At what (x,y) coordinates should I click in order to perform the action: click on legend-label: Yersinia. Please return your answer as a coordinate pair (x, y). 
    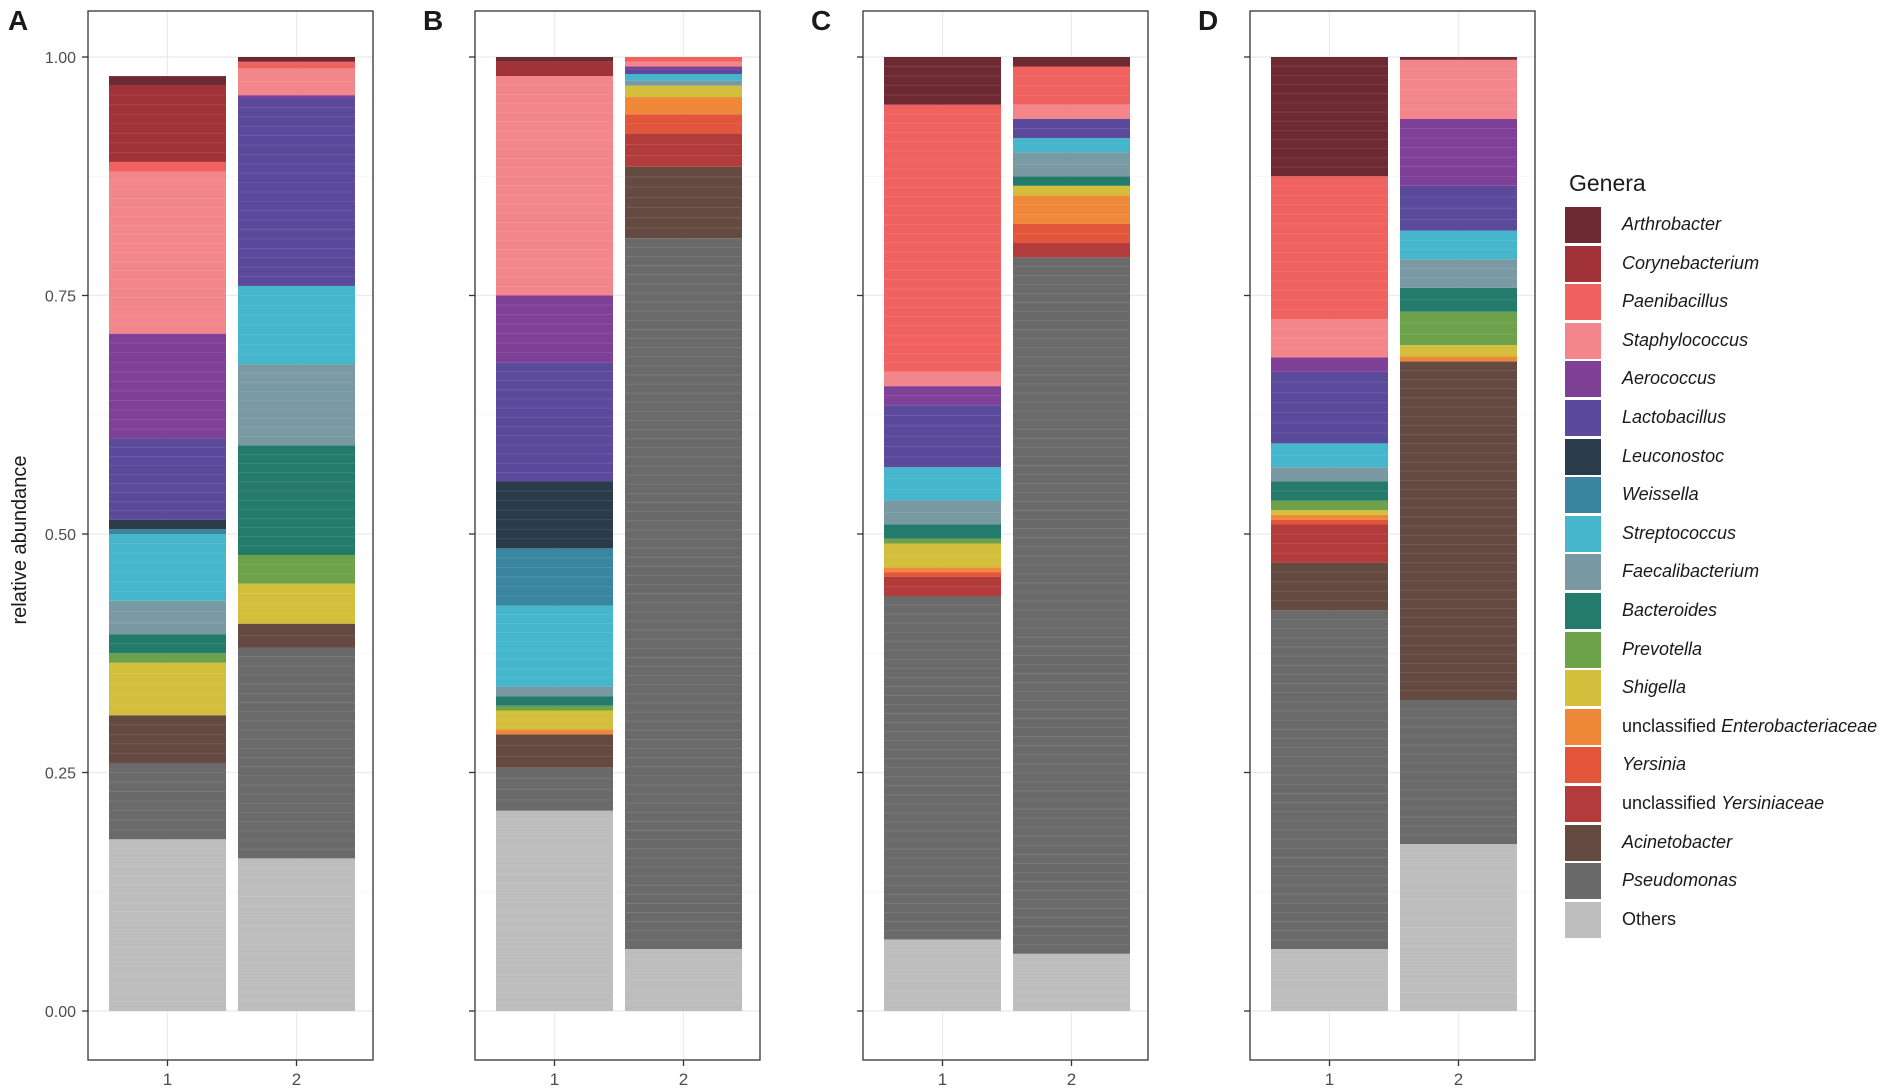
    Looking at the image, I should click on (1654, 764).